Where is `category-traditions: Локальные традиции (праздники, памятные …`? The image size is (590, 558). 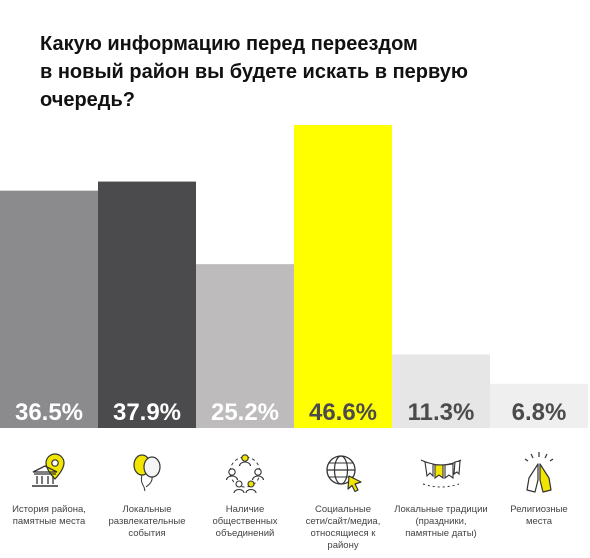 category-traditions: Локальные традиции (праздники, памятные … is located at coordinates (441, 494).